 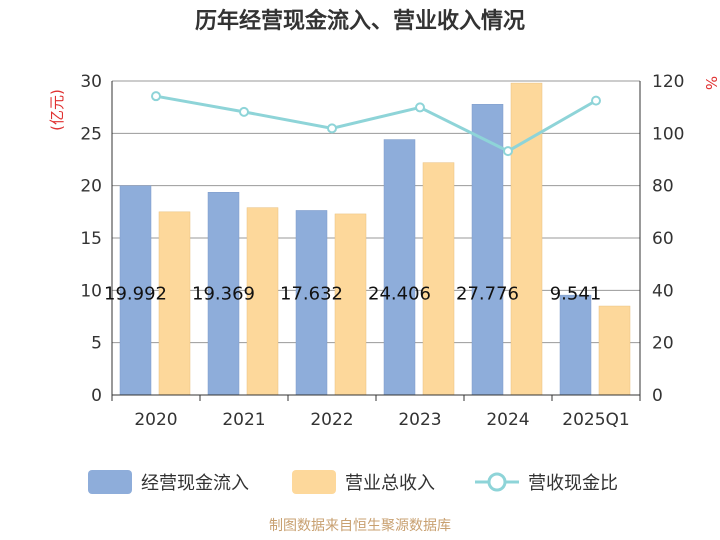 I want to click on y-left-tick-label: 30, so click(x=91, y=82).